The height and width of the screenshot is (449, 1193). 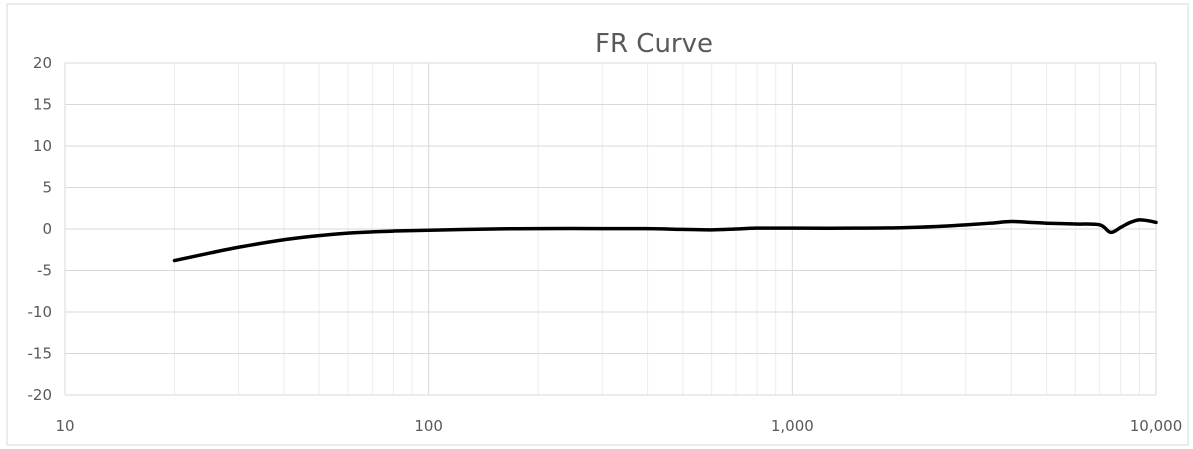 What do you see at coordinates (47, 229) in the screenshot?
I see `y-tick-label: 0` at bounding box center [47, 229].